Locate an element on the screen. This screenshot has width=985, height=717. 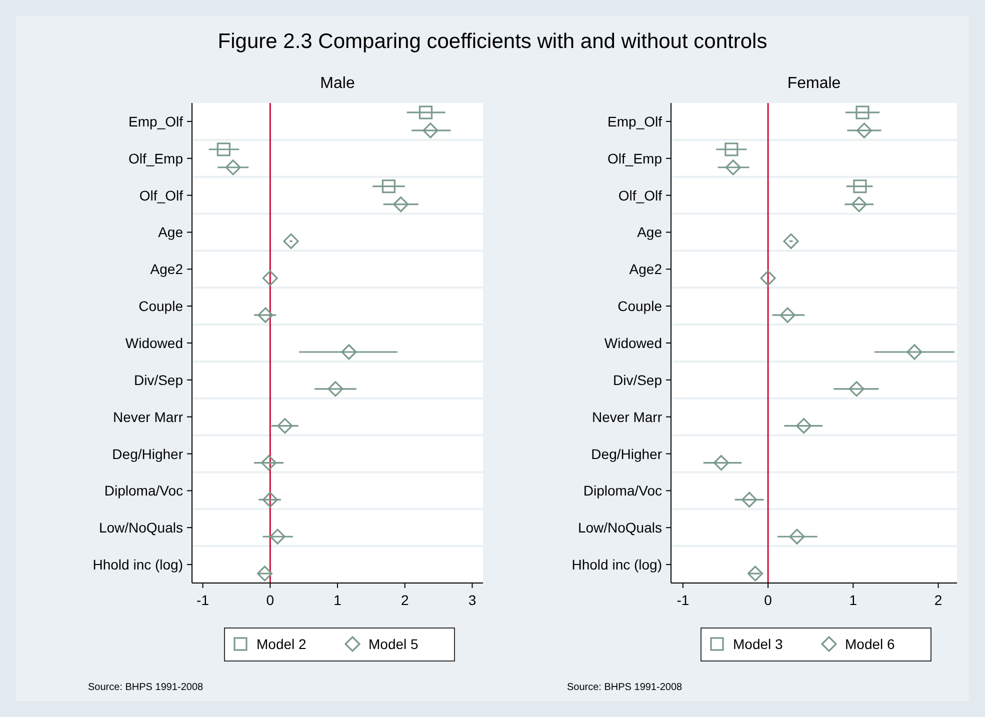
legend-label: Model 5 is located at coordinates (393, 644).